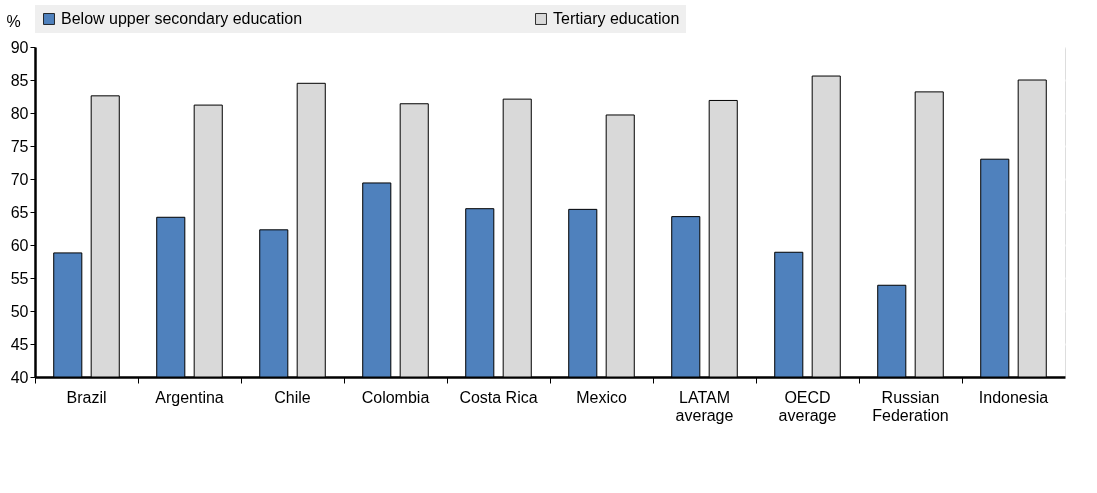 The height and width of the screenshot is (493, 1097). What do you see at coordinates (19, 245) in the screenshot?
I see `y-tick-label: 60` at bounding box center [19, 245].